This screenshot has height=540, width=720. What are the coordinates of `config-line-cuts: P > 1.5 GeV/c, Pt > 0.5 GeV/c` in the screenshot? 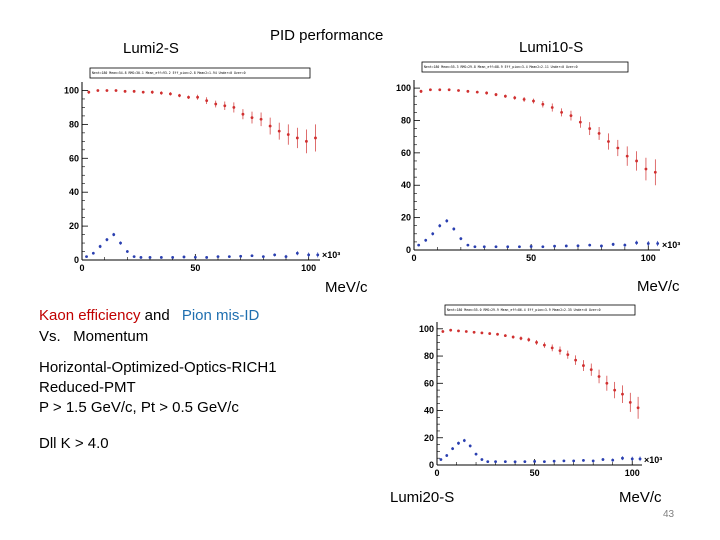 It's located at (139, 407).